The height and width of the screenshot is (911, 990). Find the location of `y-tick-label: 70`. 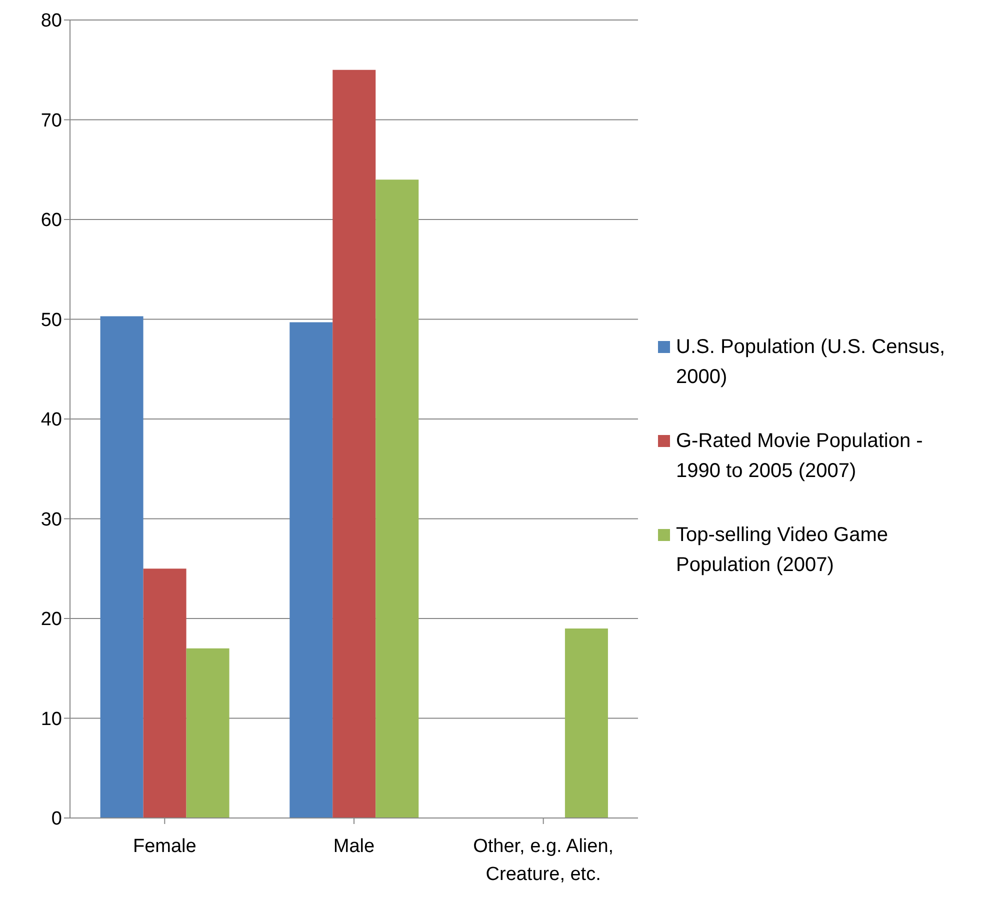

y-tick-label: 70 is located at coordinates (51, 121).